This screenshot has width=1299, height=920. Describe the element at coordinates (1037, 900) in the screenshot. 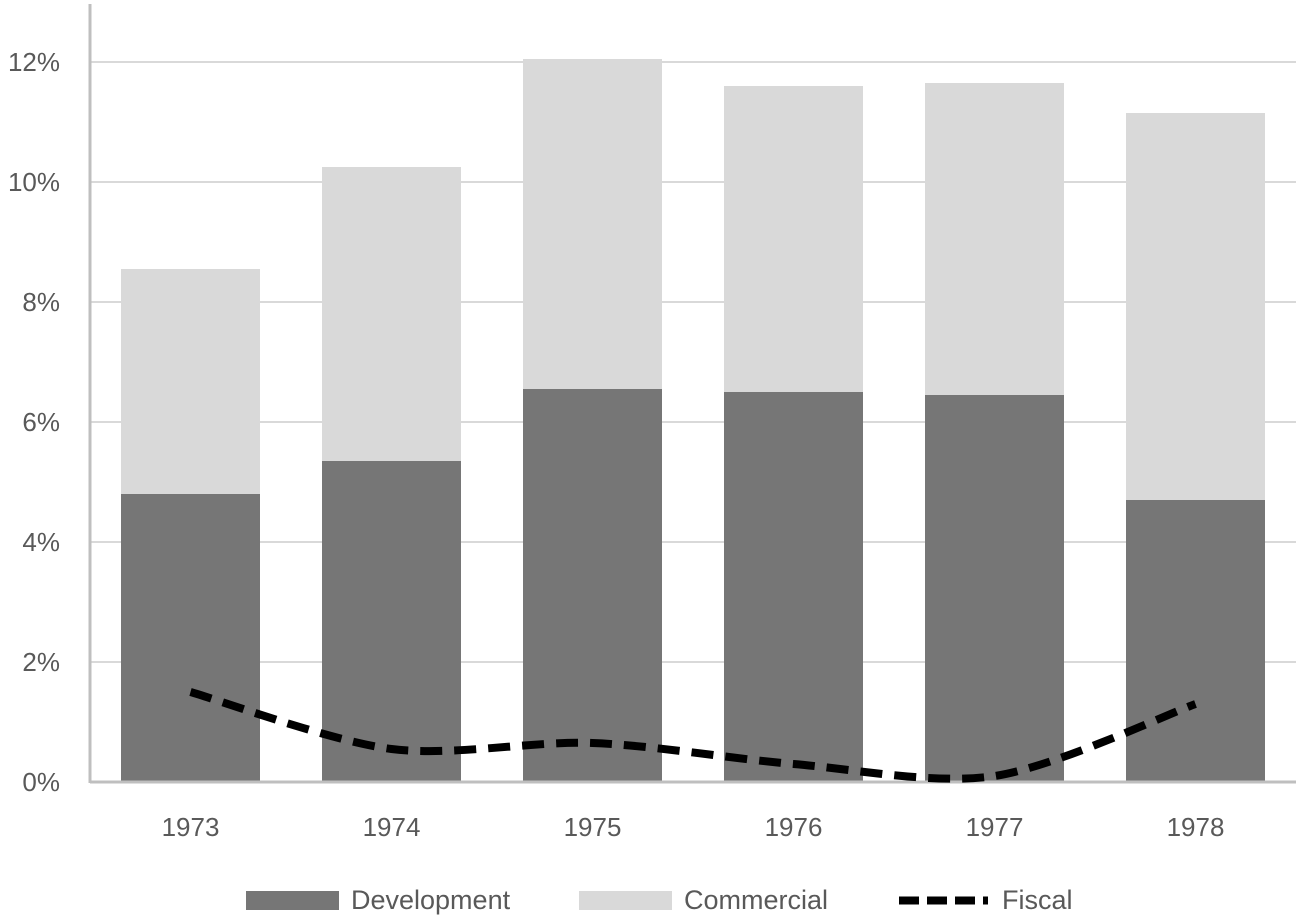

I see `legend-label-fiscal: Fiscal` at that location.